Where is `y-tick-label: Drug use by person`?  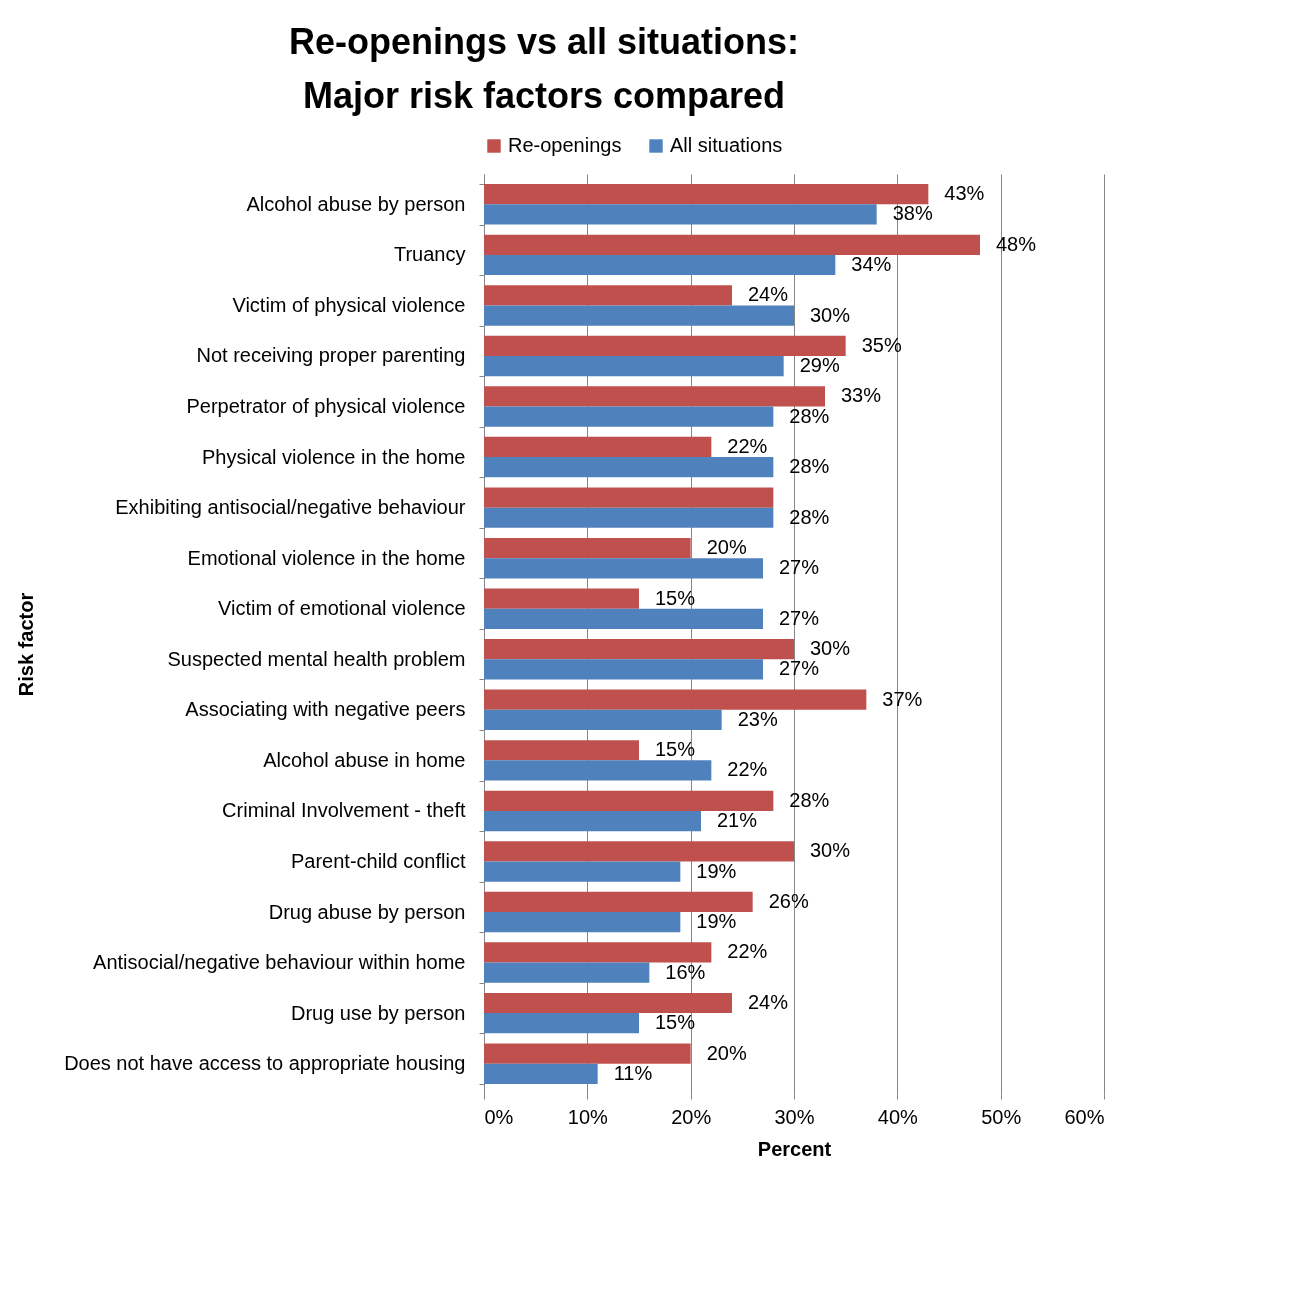 y-tick-label: Drug use by person is located at coordinates (378, 1012).